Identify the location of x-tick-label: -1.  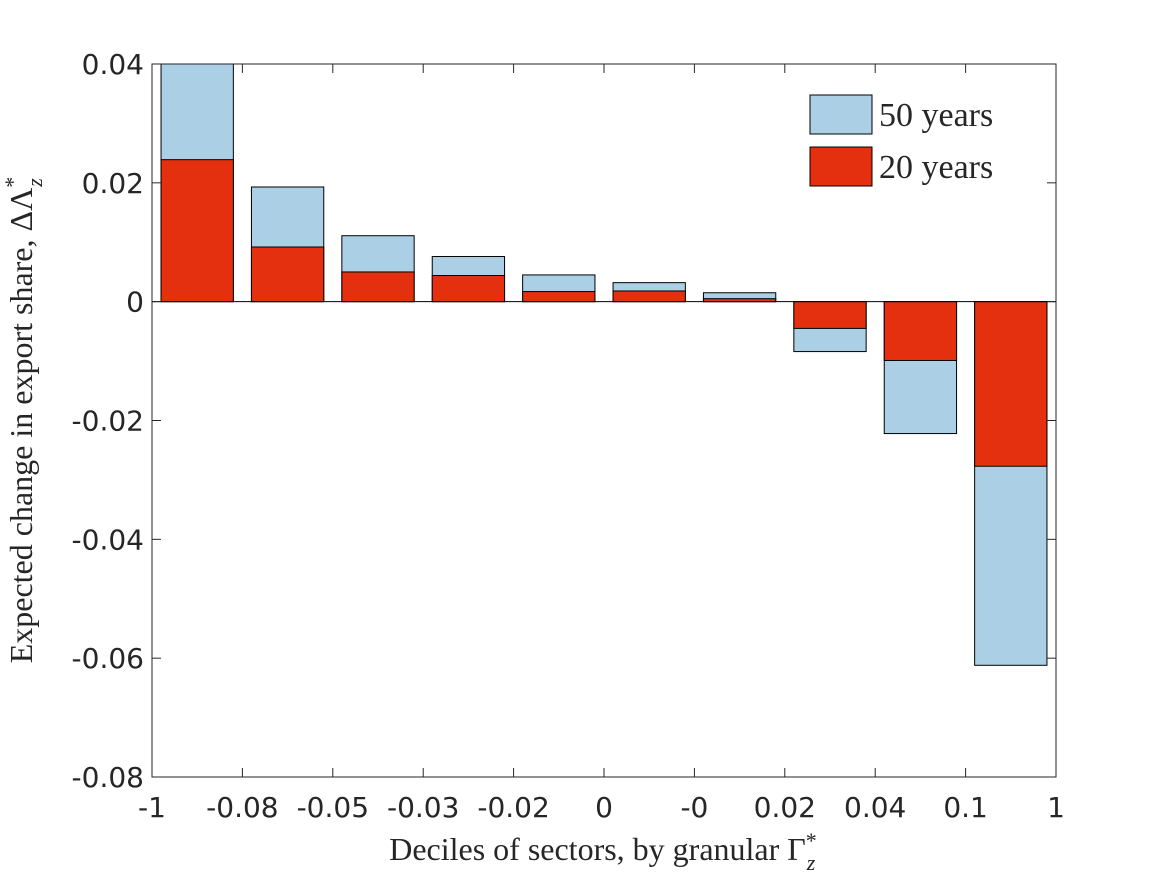
(152, 807).